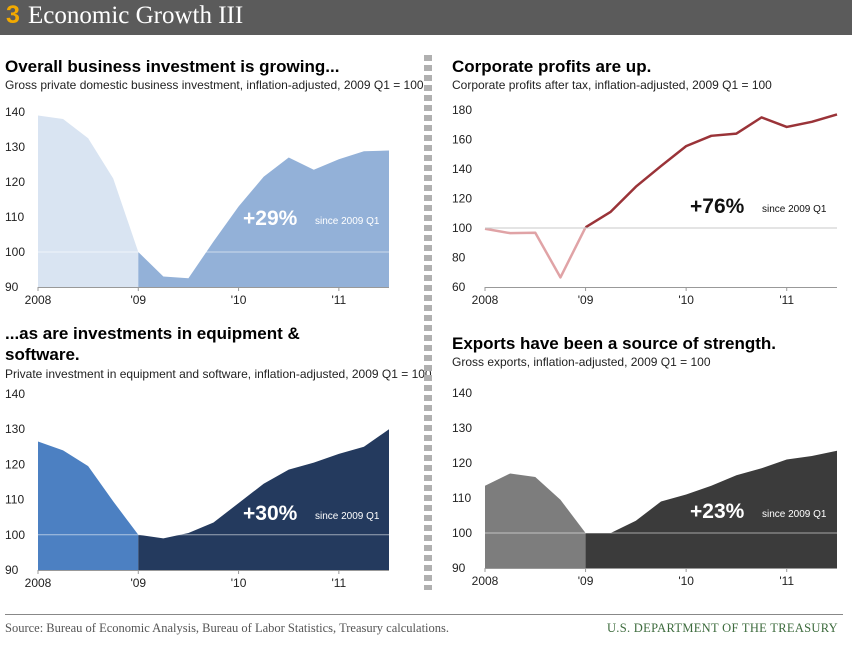 The width and height of the screenshot is (852, 653). I want to click on growth-annotation: +30%, so click(270, 513).